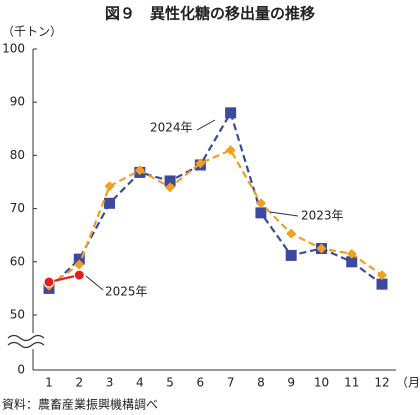 This screenshot has height=415, width=420. Describe the element at coordinates (201, 383) in the screenshot. I see `x-tick-label: 6` at that location.